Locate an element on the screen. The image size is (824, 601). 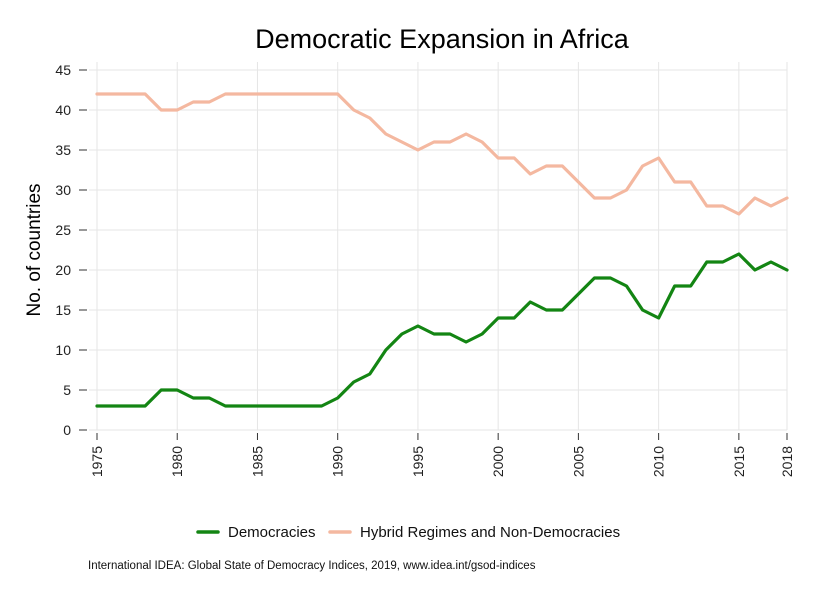
x-tick-label: 1980 is located at coordinates (177, 461).